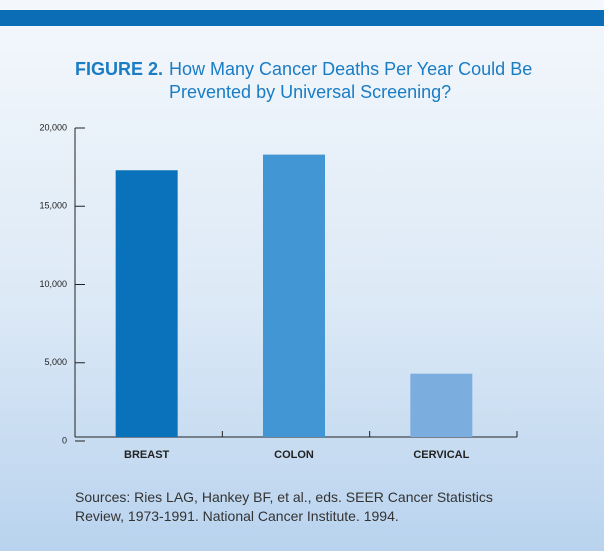  What do you see at coordinates (55, 362) in the screenshot?
I see `y-tick-label: 5,000` at bounding box center [55, 362].